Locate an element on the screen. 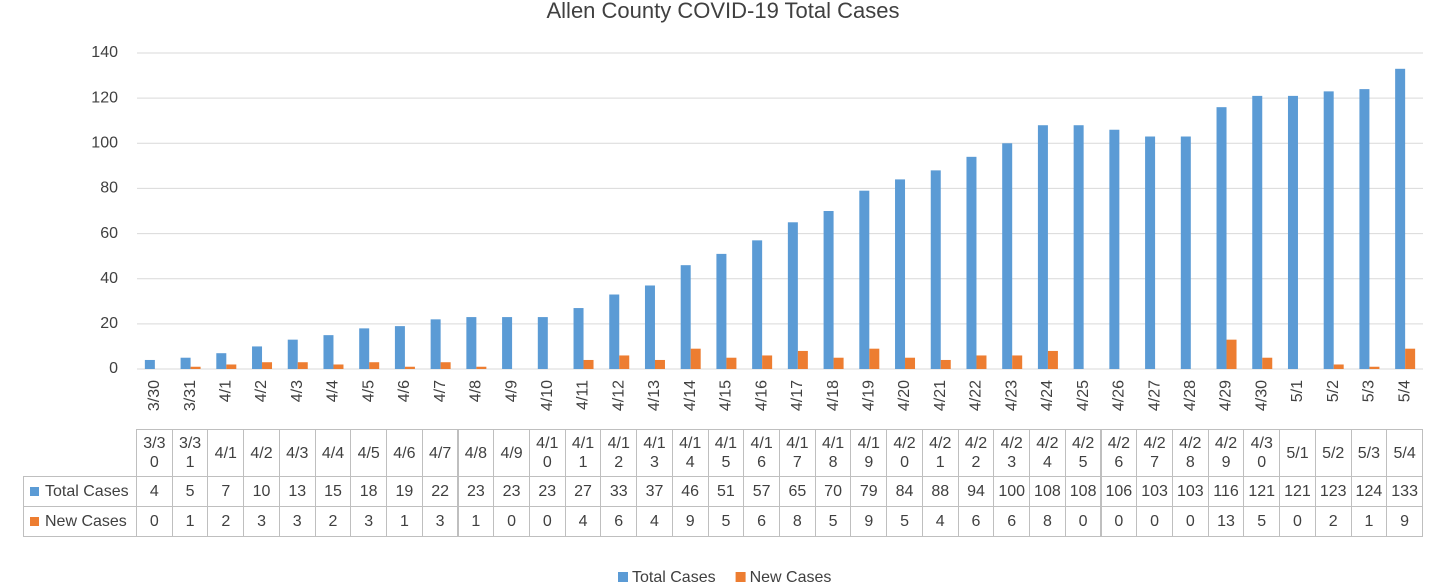 This screenshot has width=1446, height=585. table-category: 4/2 is located at coordinates (261, 453).